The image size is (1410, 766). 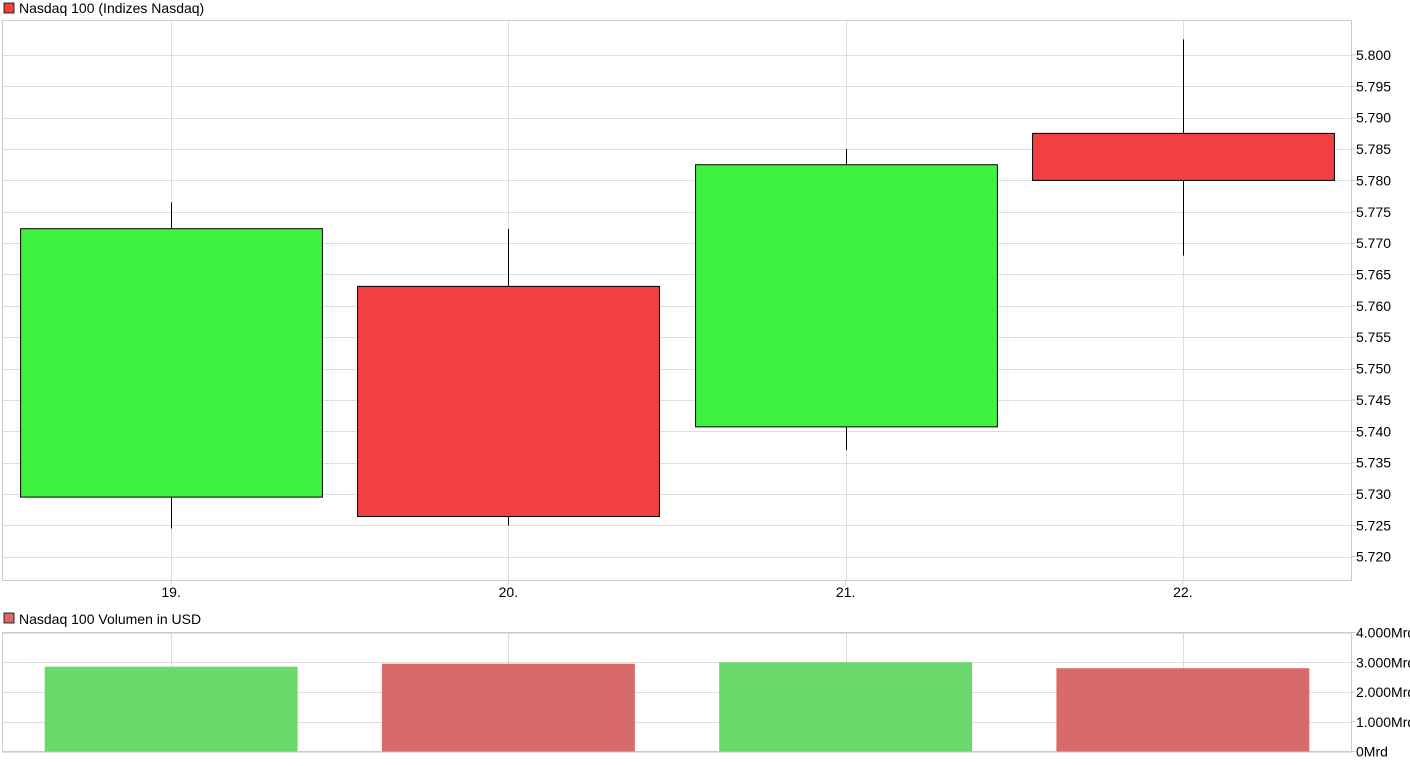 I want to click on volume-legend-swatch, so click(x=9, y=618).